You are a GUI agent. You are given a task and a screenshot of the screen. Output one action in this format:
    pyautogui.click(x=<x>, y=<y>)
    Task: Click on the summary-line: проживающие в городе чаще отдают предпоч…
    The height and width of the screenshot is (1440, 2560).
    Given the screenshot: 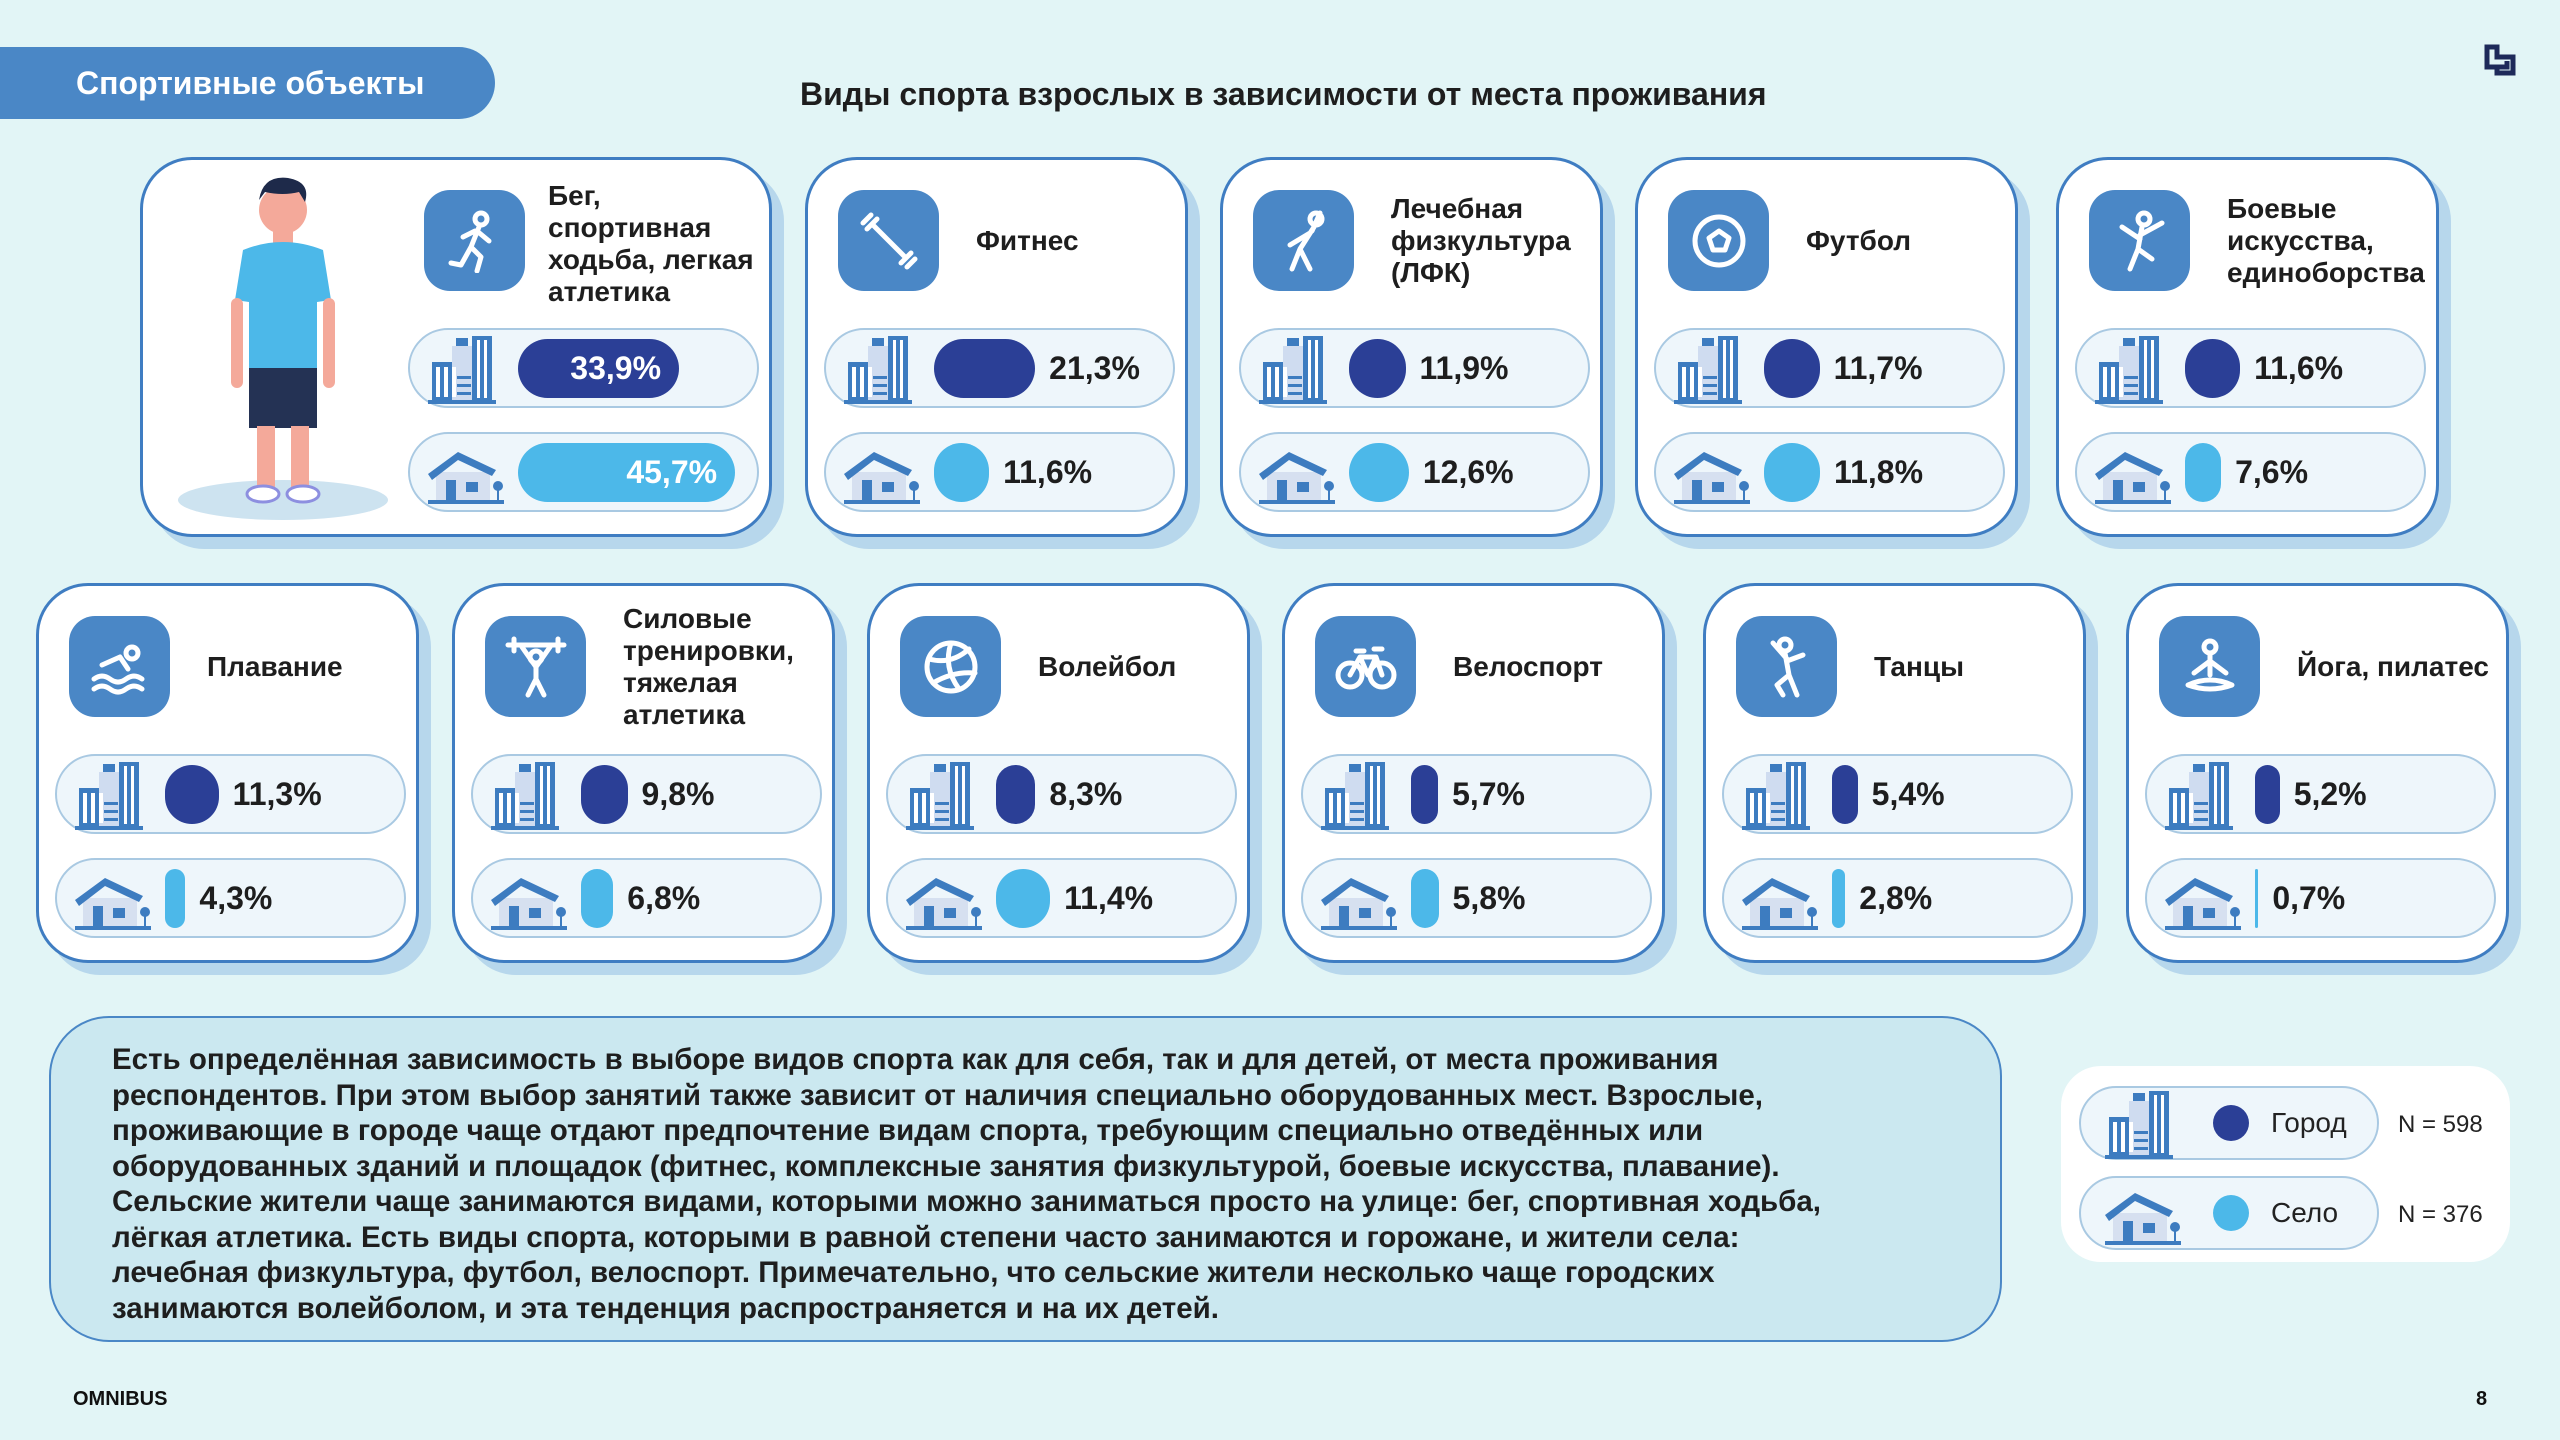 What is the action you would take?
    pyautogui.click(x=908, y=1130)
    